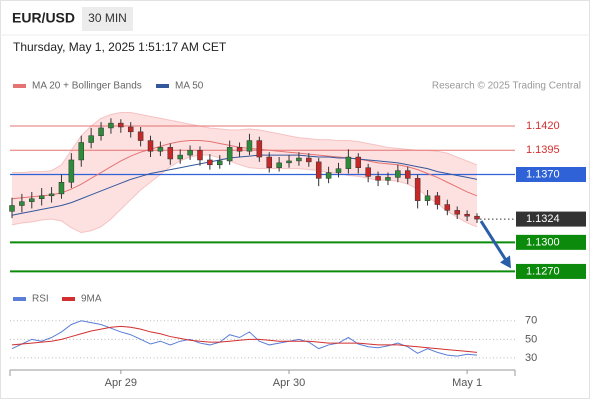 This screenshot has width=590, height=400. Describe the element at coordinates (531, 358) in the screenshot. I see `rsi-tick-label: 30` at that location.